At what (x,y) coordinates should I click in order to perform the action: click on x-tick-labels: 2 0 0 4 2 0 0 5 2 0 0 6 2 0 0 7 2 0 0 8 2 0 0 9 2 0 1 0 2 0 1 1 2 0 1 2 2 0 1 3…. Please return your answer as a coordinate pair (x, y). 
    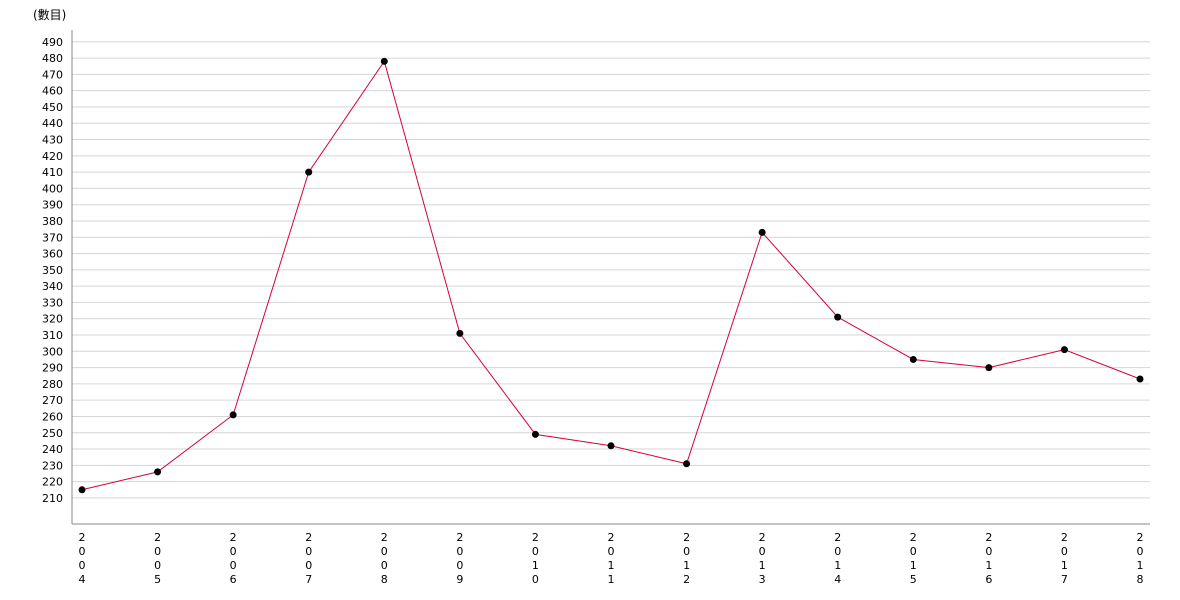
    Looking at the image, I should click on (611, 558).